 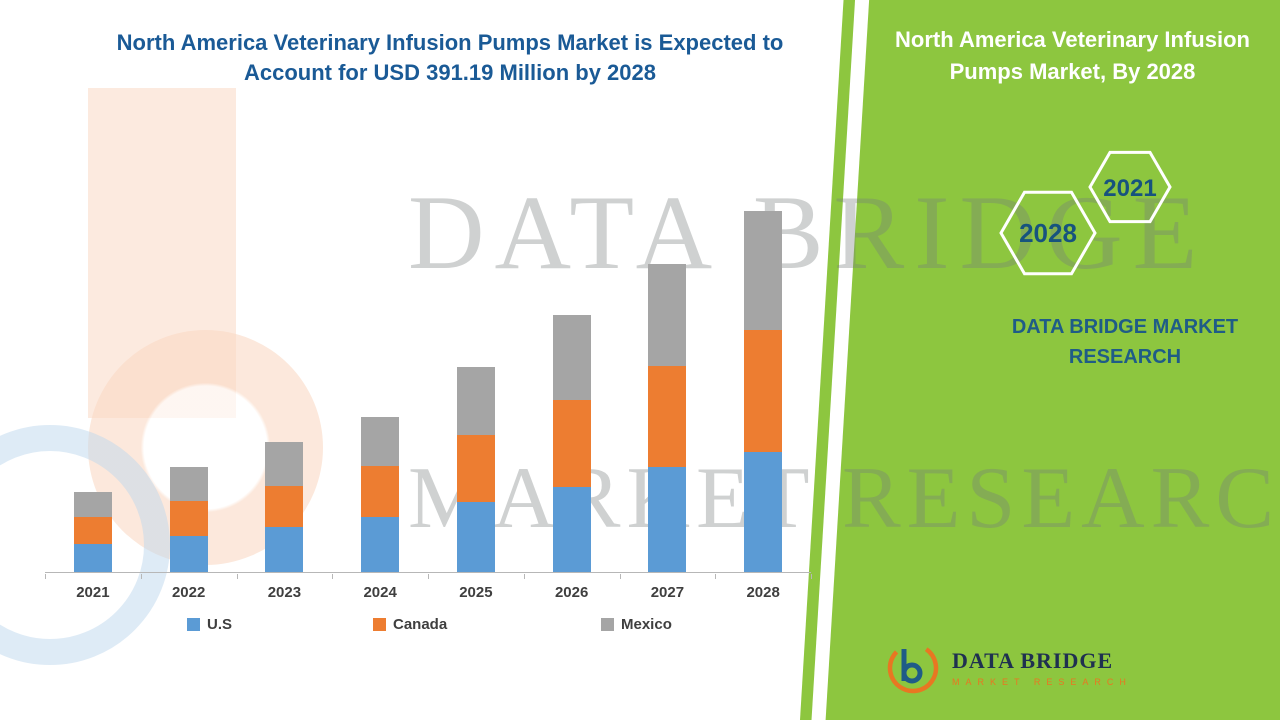 What do you see at coordinates (913, 668) in the screenshot?
I see `data-bridge-logo-icon` at bounding box center [913, 668].